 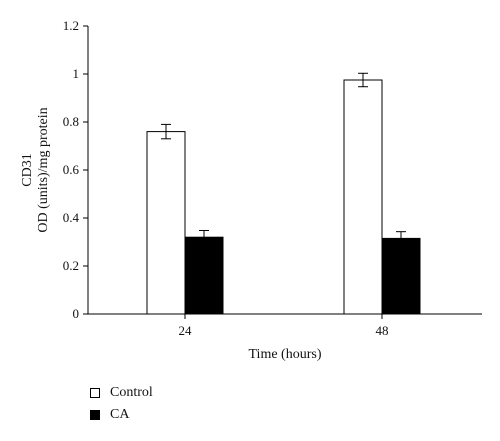 I want to click on legend-item-control: Control, so click(x=121, y=393).